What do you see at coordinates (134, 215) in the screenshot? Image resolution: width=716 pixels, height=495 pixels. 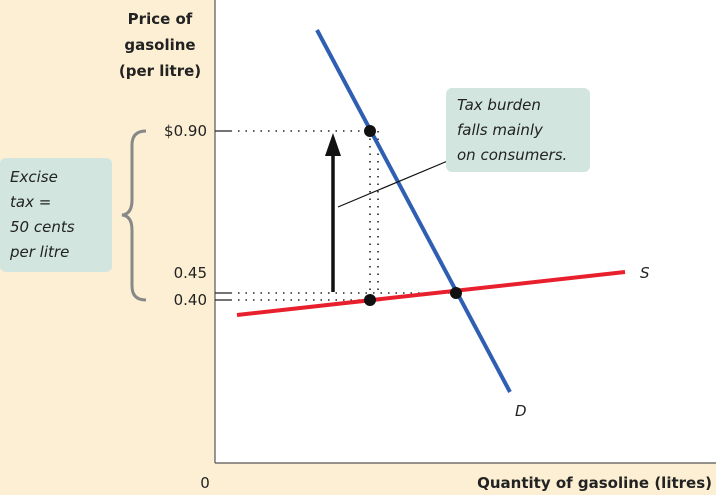 I see `brace` at bounding box center [134, 215].